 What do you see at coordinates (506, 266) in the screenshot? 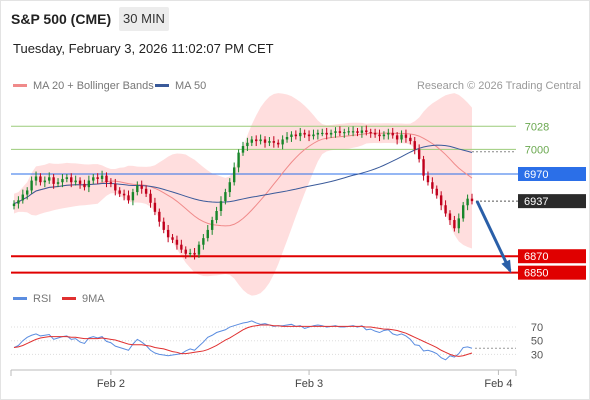
I see `forecast-arrow-head` at bounding box center [506, 266].